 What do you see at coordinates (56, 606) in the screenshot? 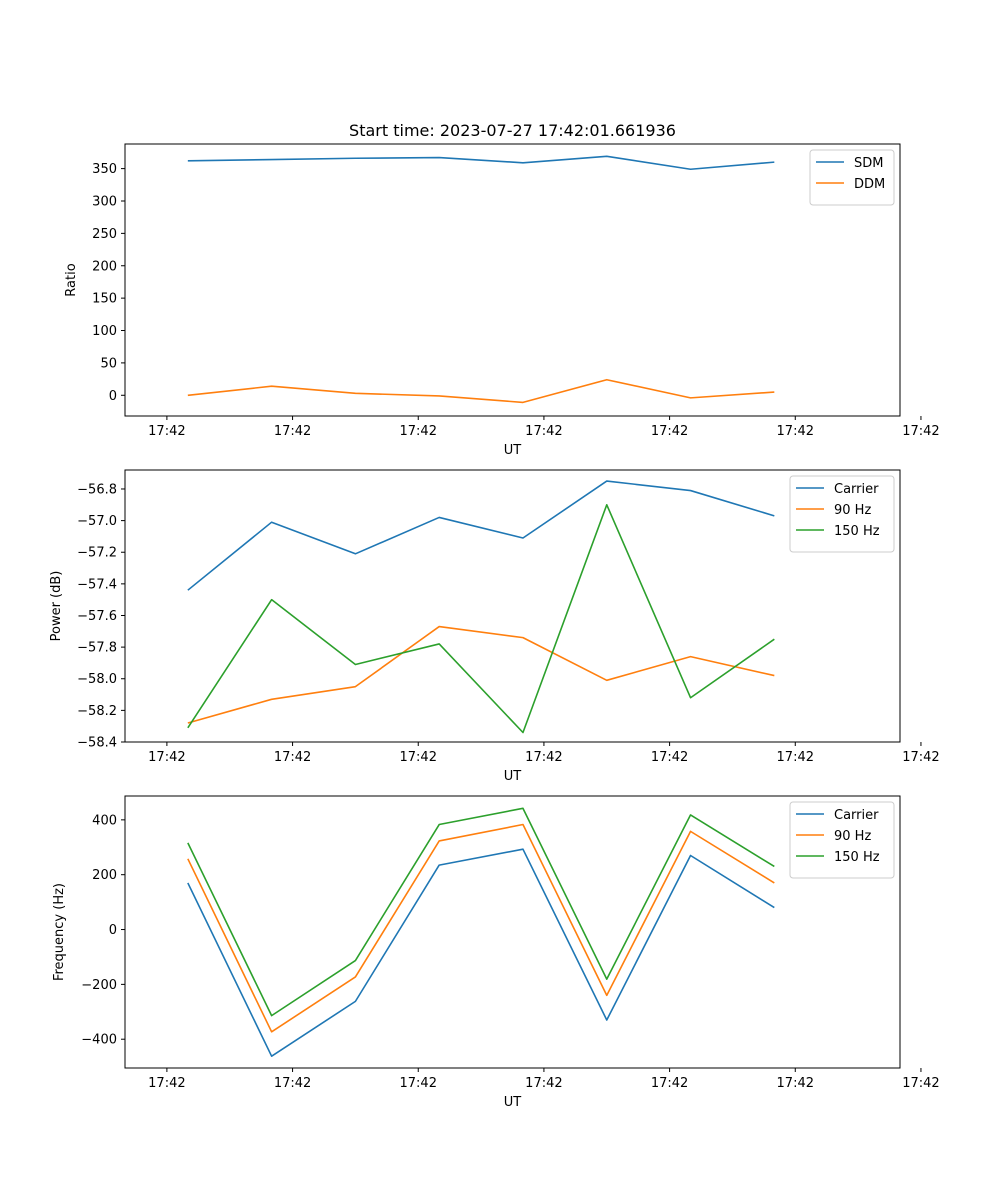
I see `y-axis-label: Power (dB)` at bounding box center [56, 606].